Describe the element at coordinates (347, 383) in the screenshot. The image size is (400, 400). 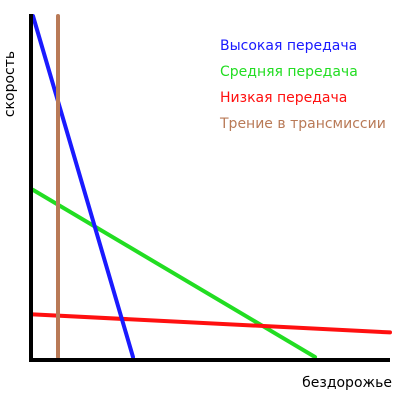
I see `x-axis-title: бездорожье` at that location.